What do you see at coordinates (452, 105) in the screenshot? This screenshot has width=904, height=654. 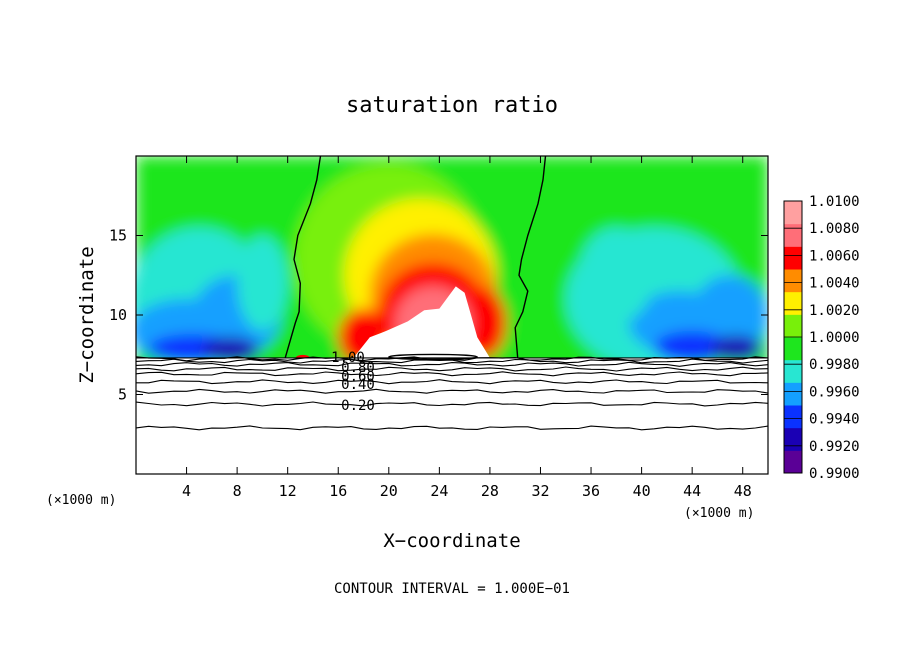 I see `chart-title: saturation ratio` at bounding box center [452, 105].